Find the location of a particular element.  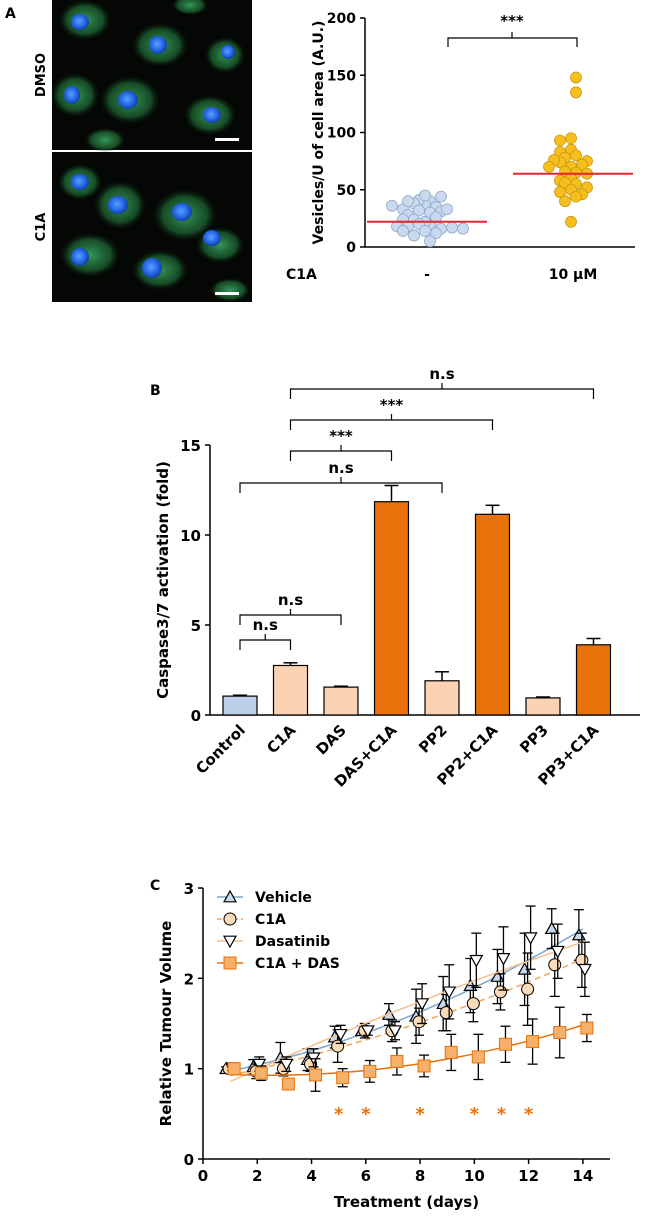

comparison-label: *** is located at coordinates (341, 436).